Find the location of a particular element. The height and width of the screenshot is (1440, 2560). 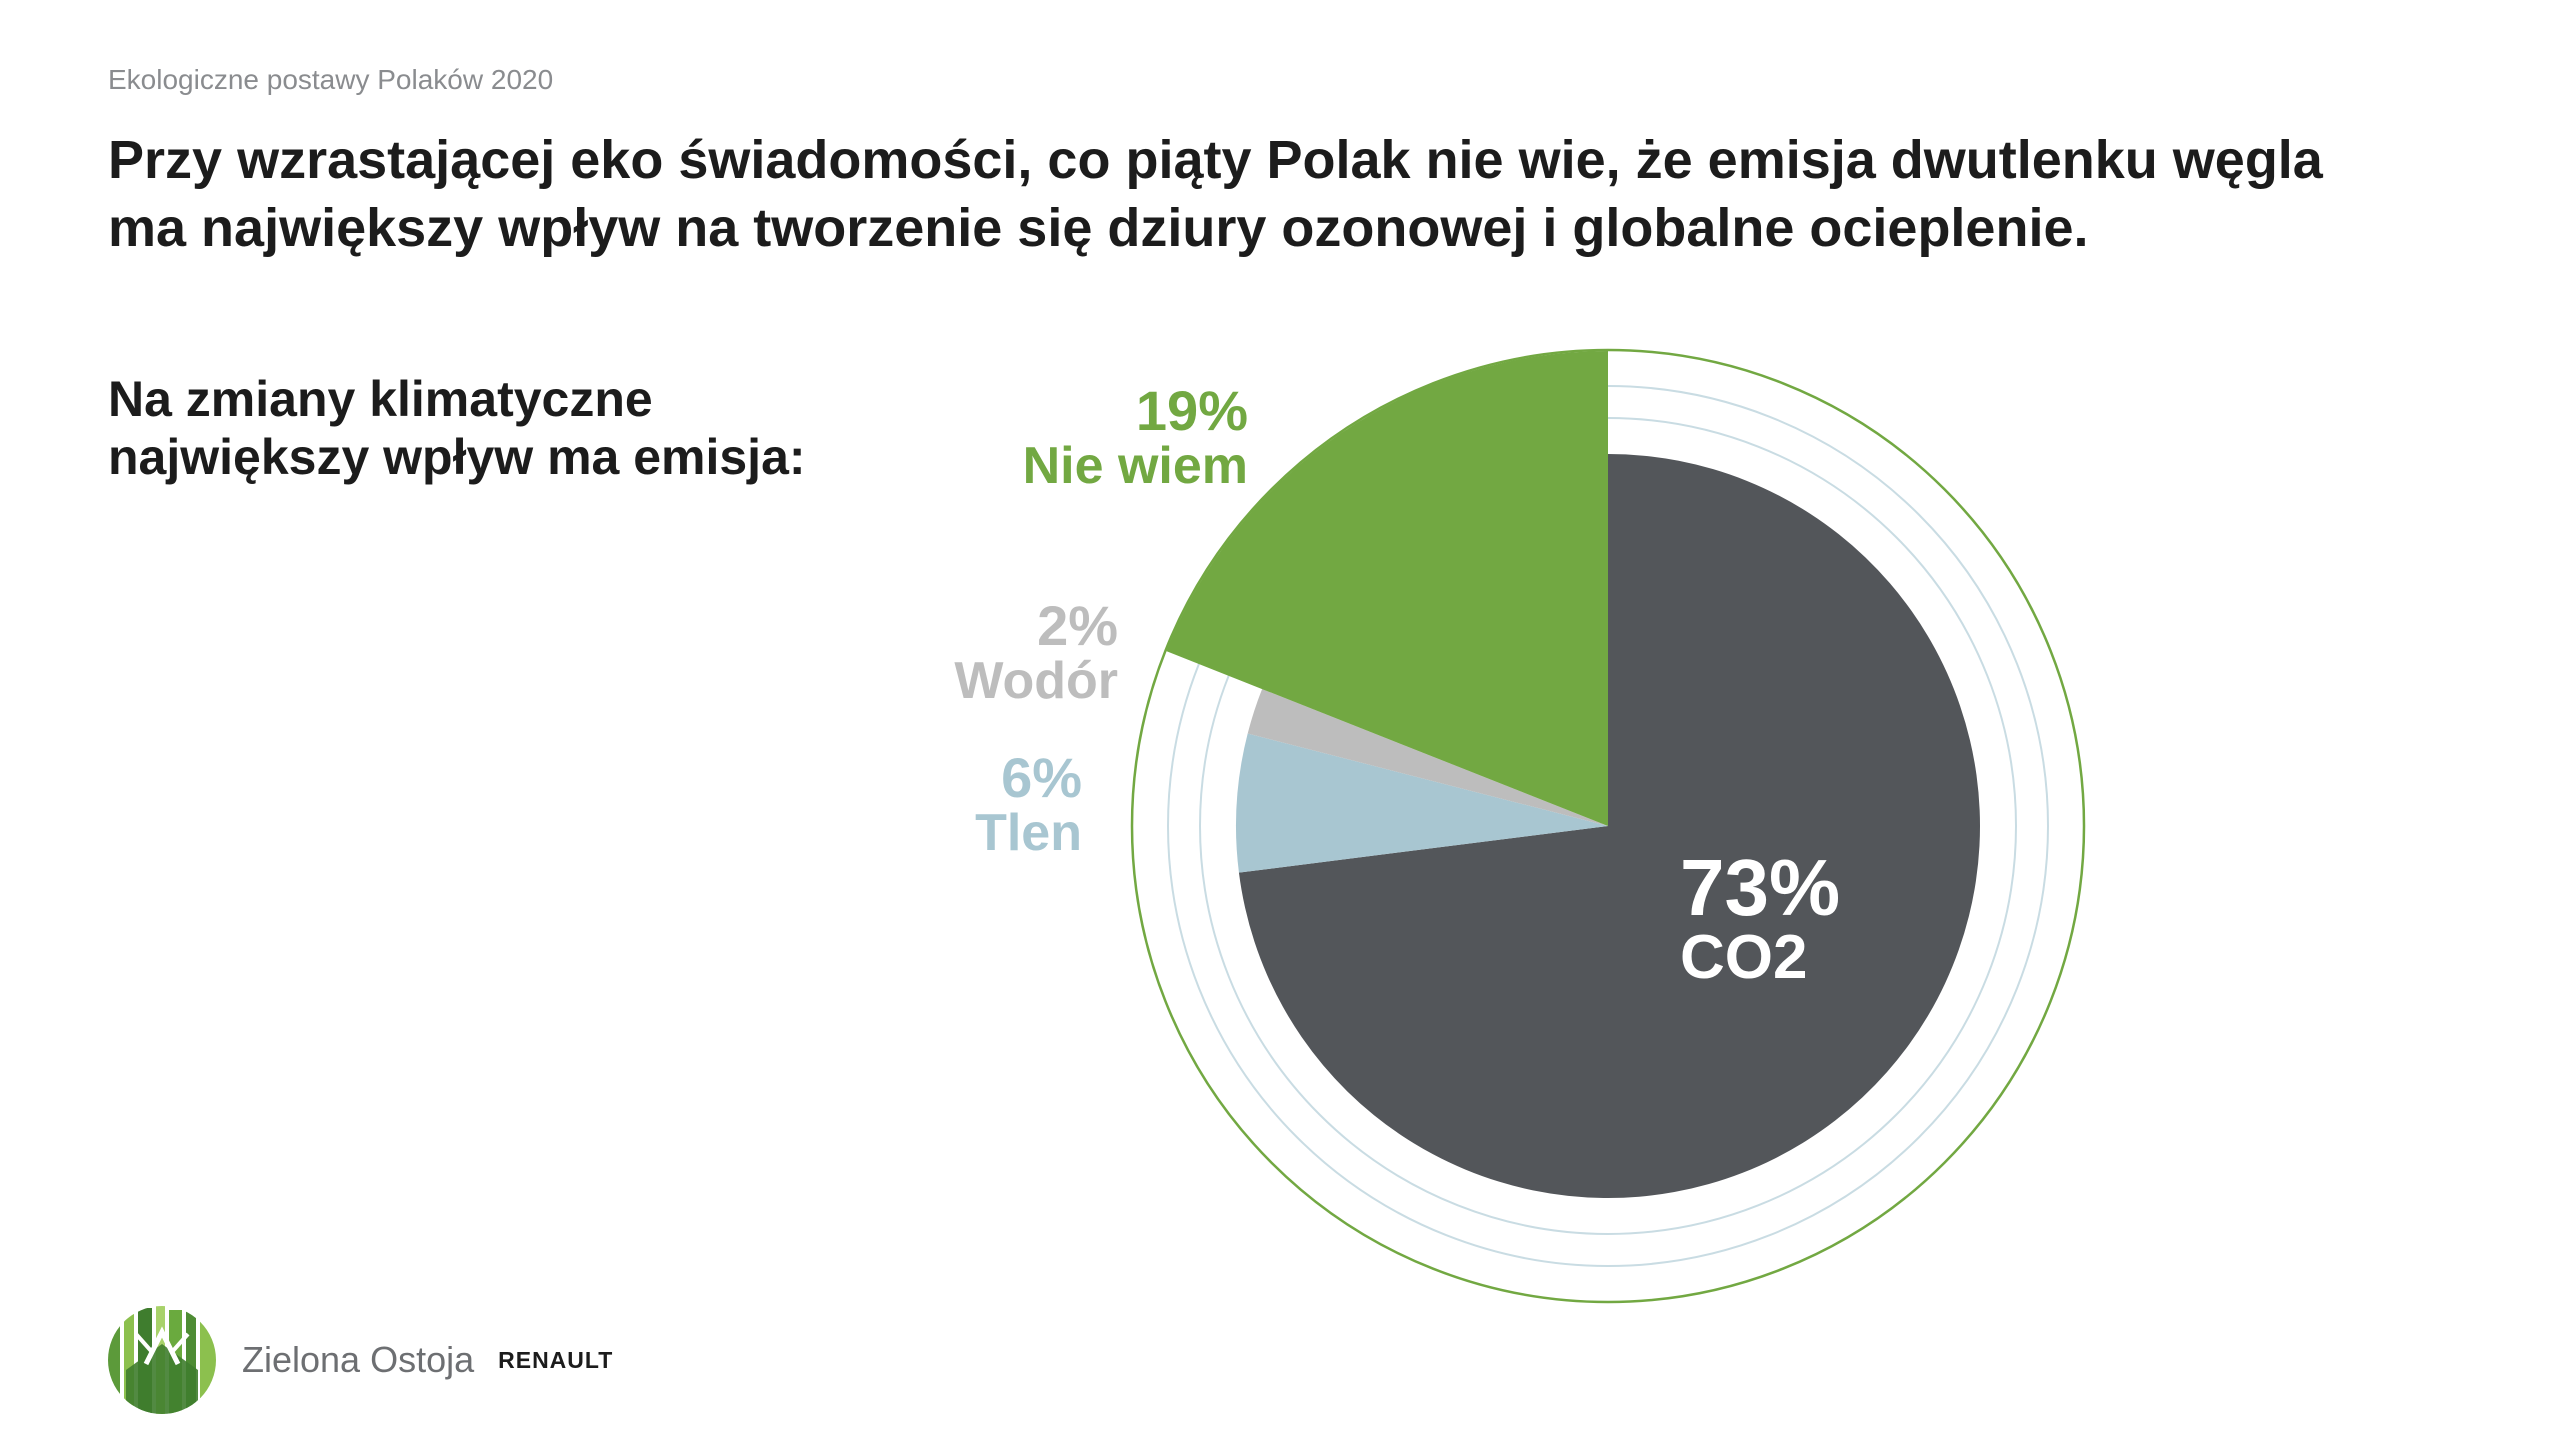

pie-slice-tlen is located at coordinates (1422, 803).